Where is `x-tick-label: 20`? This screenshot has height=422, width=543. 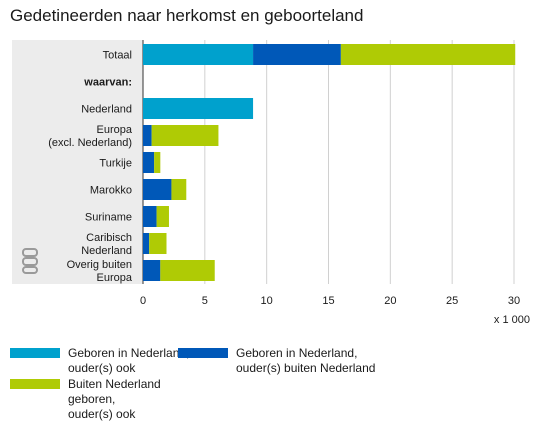 x-tick-label: 20 is located at coordinates (390, 301).